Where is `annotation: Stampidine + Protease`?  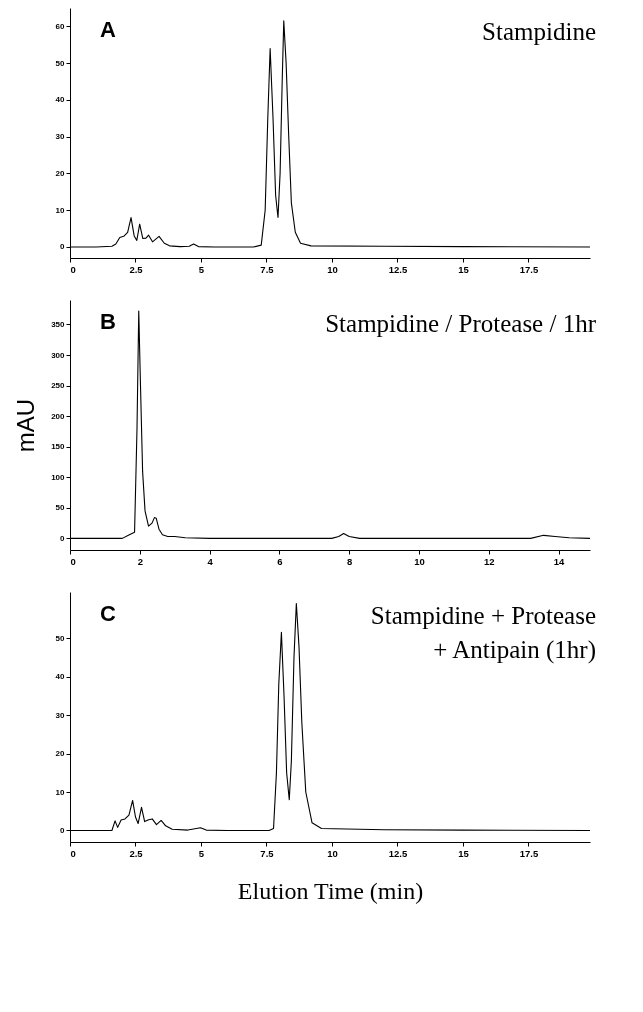 annotation: Stampidine + Protease is located at coordinates (483, 615).